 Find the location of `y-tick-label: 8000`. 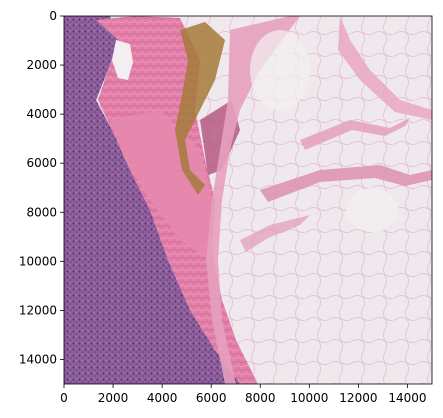

y-tick-label: 8000 is located at coordinates (41, 212).